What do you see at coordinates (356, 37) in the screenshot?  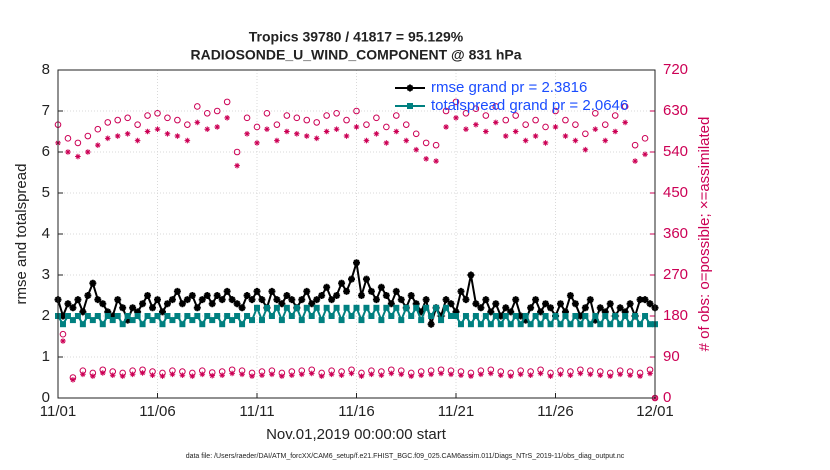 I see `chart-title: Tropics 39780 / 41817 = 95.129%` at bounding box center [356, 37].